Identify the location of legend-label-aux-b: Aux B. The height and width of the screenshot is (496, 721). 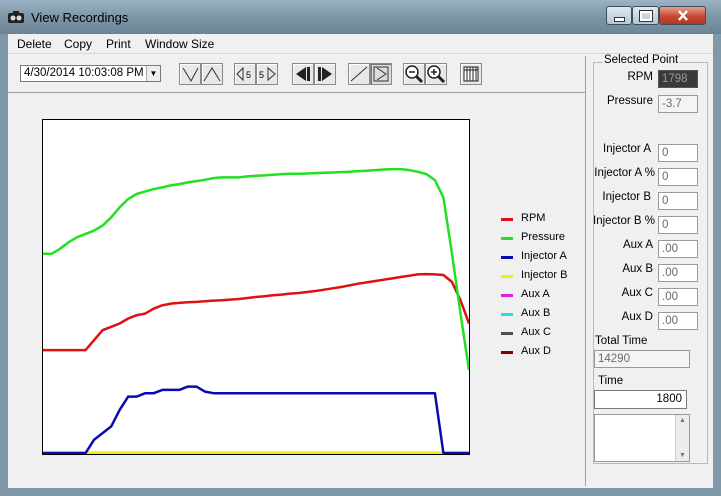
(536, 313).